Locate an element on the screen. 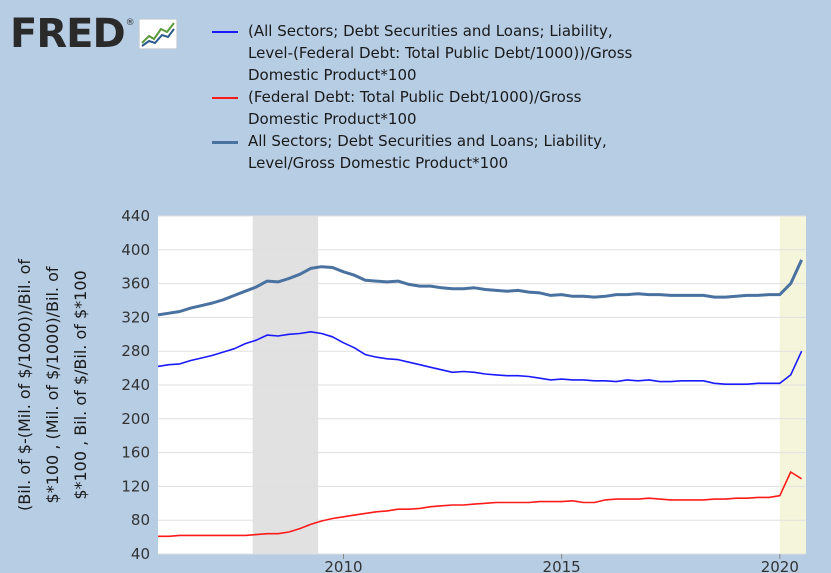  y-tick-label: 240 is located at coordinates (135, 385).